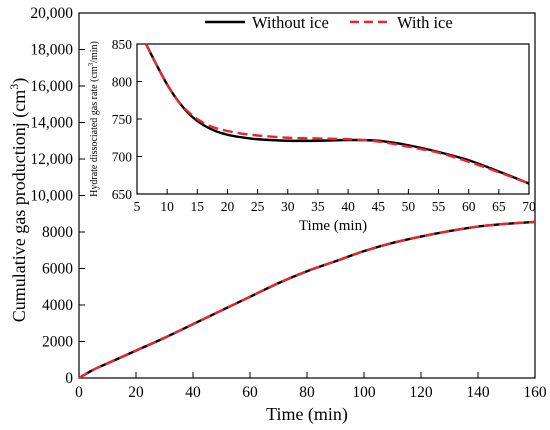  What do you see at coordinates (94, 52) in the screenshot?
I see `inset-y-axis-label-close: /min)` at bounding box center [94, 52].